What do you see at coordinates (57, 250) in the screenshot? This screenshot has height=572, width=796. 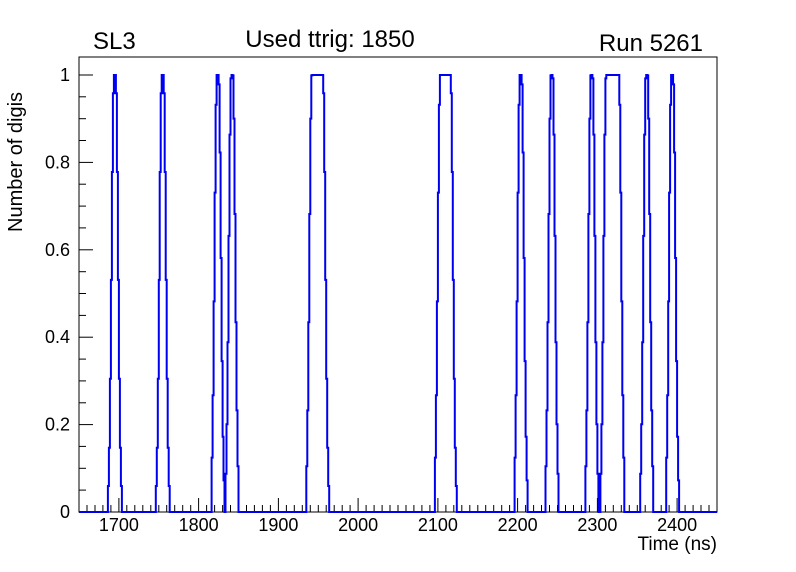 I see `y-tick-label: 0.6` at bounding box center [57, 250].